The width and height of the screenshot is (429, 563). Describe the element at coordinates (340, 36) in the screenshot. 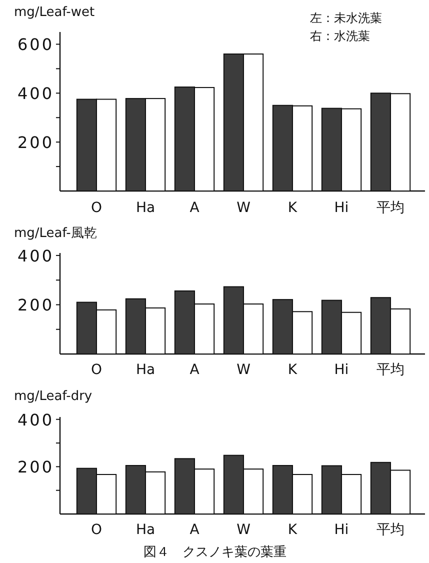

I see `annotation: 右：水洗葉` at that location.